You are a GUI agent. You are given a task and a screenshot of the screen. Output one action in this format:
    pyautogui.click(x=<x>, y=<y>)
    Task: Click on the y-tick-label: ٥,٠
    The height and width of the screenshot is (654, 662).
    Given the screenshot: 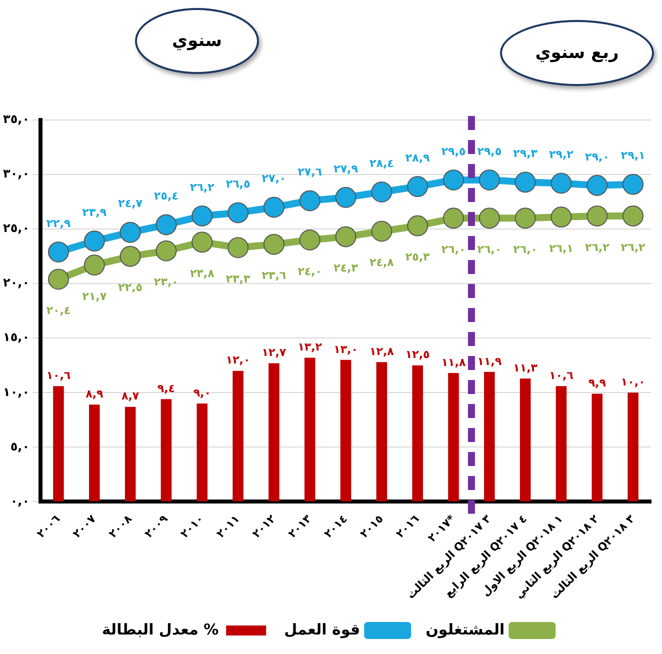 What is the action you would take?
    pyautogui.click(x=20, y=446)
    